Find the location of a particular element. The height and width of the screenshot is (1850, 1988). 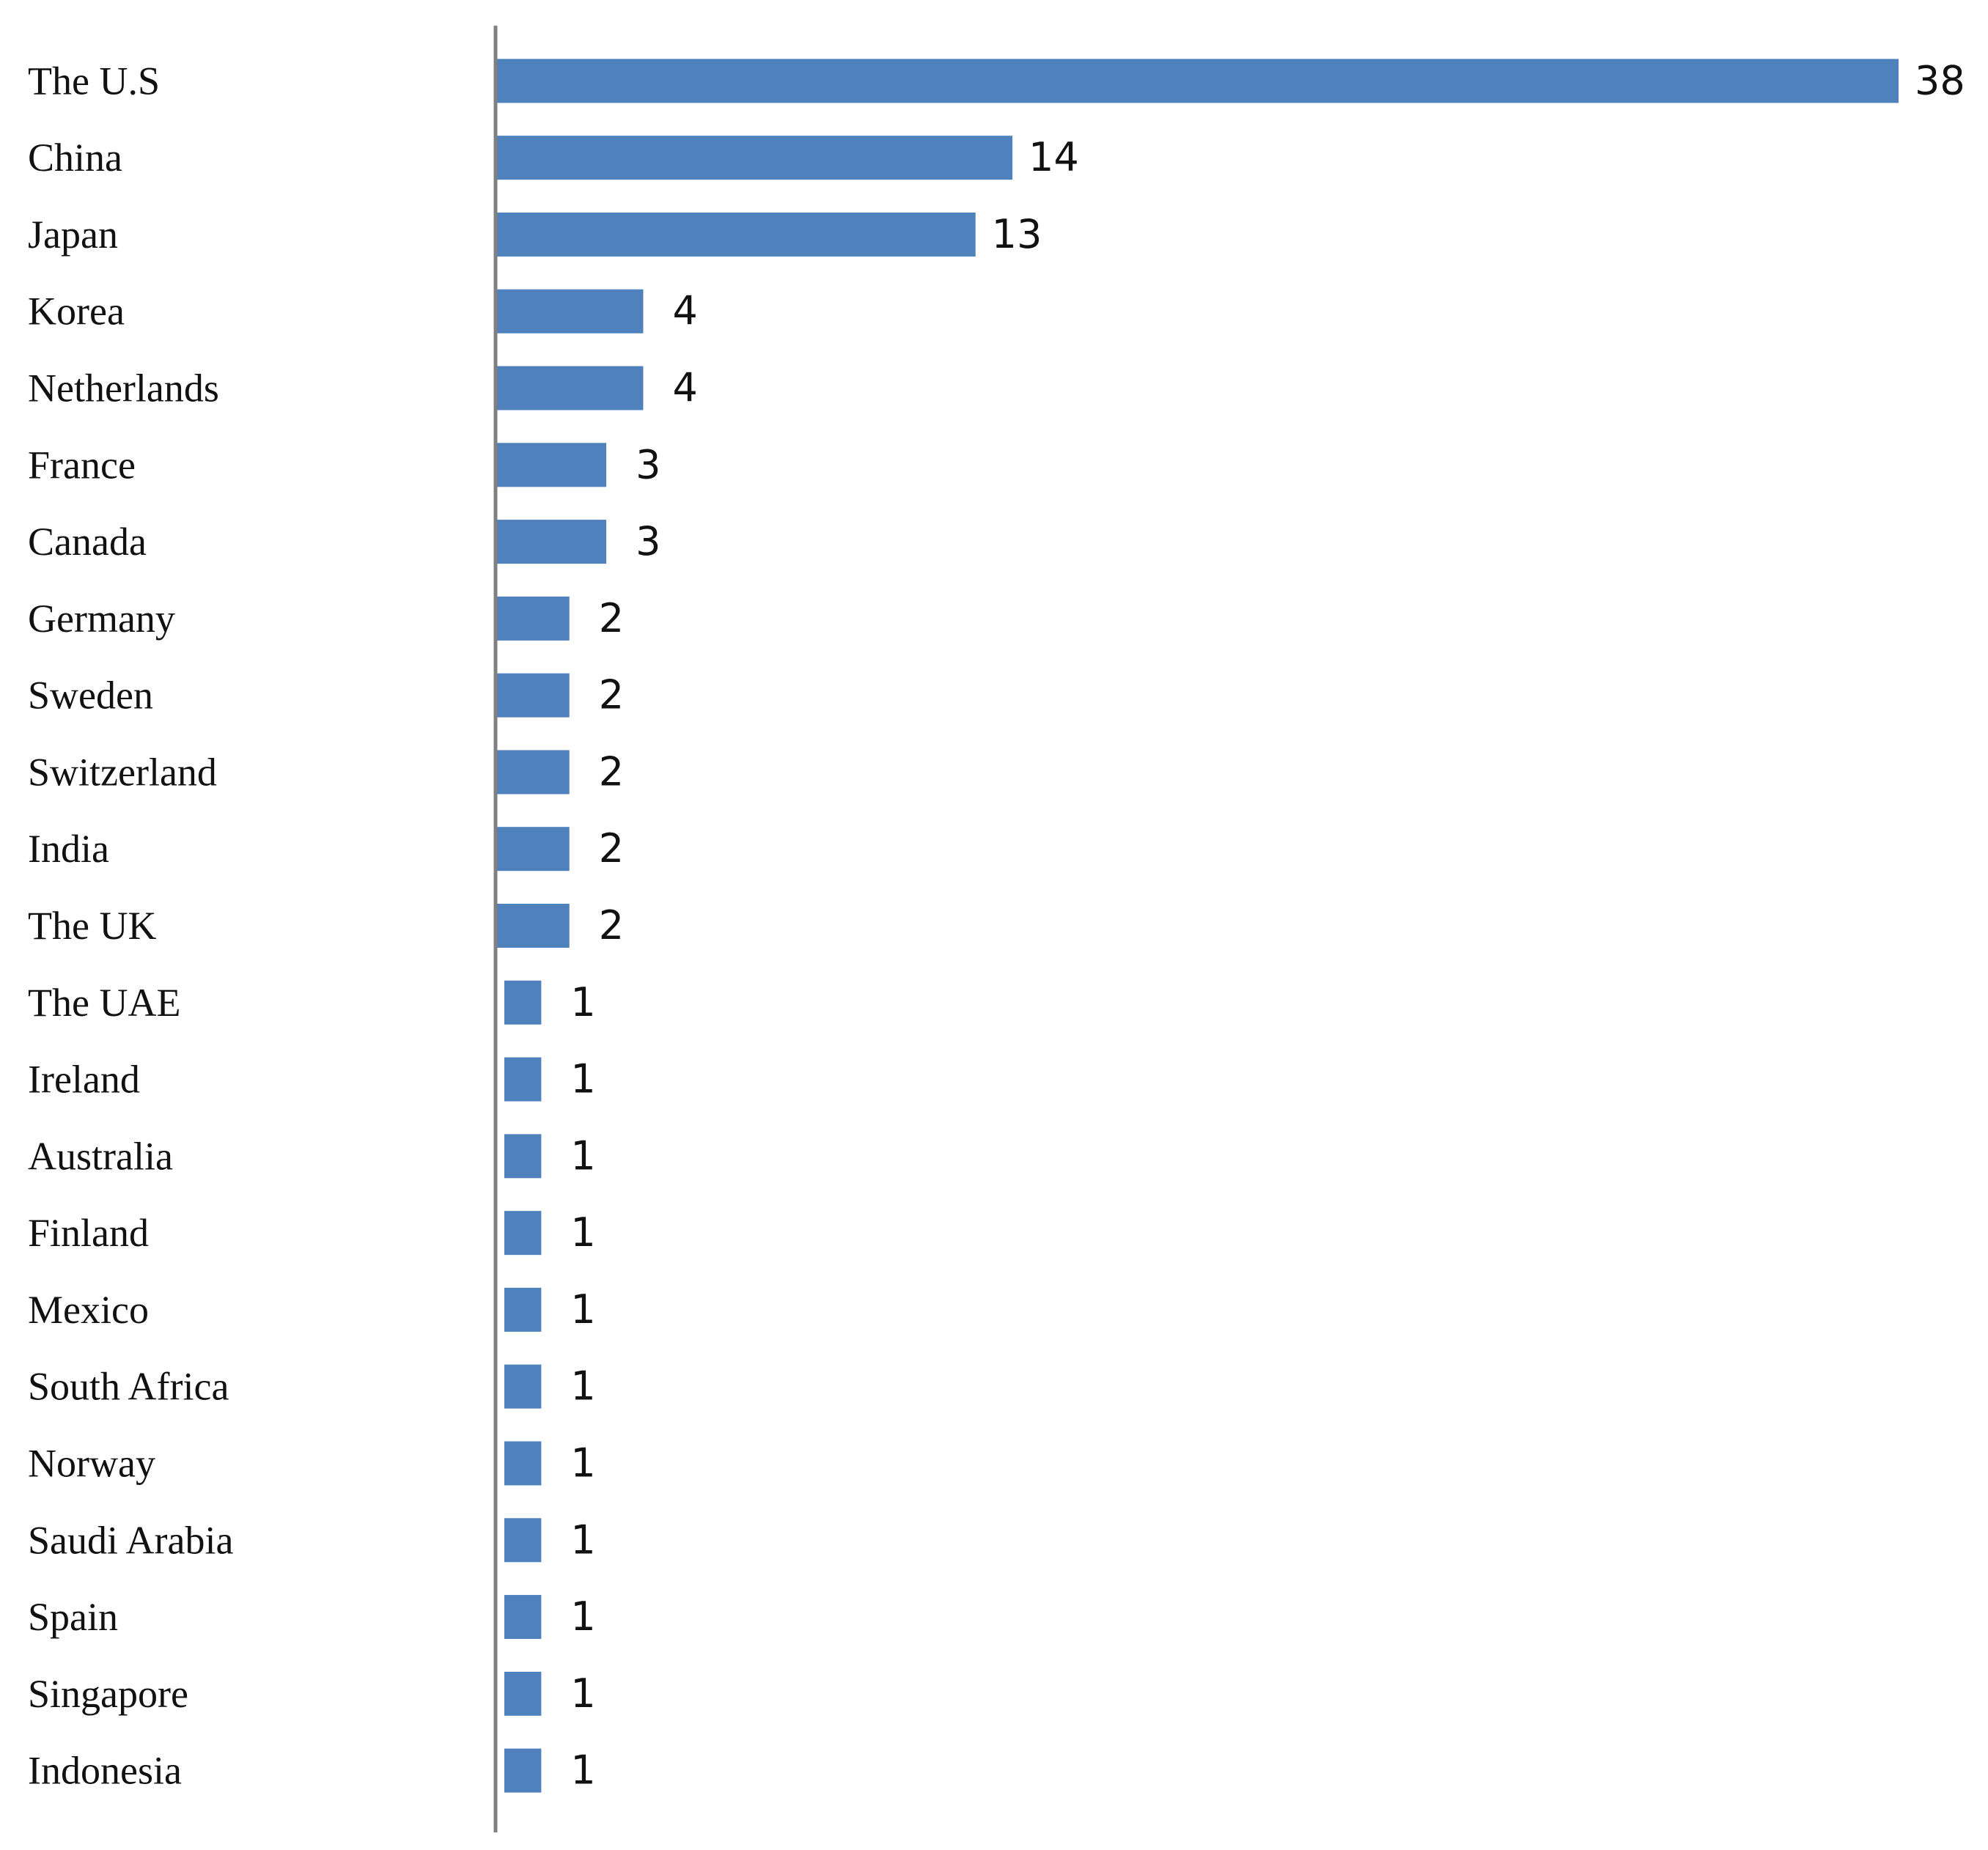

category-label-the-uae: The UAE is located at coordinates (104, 1003).